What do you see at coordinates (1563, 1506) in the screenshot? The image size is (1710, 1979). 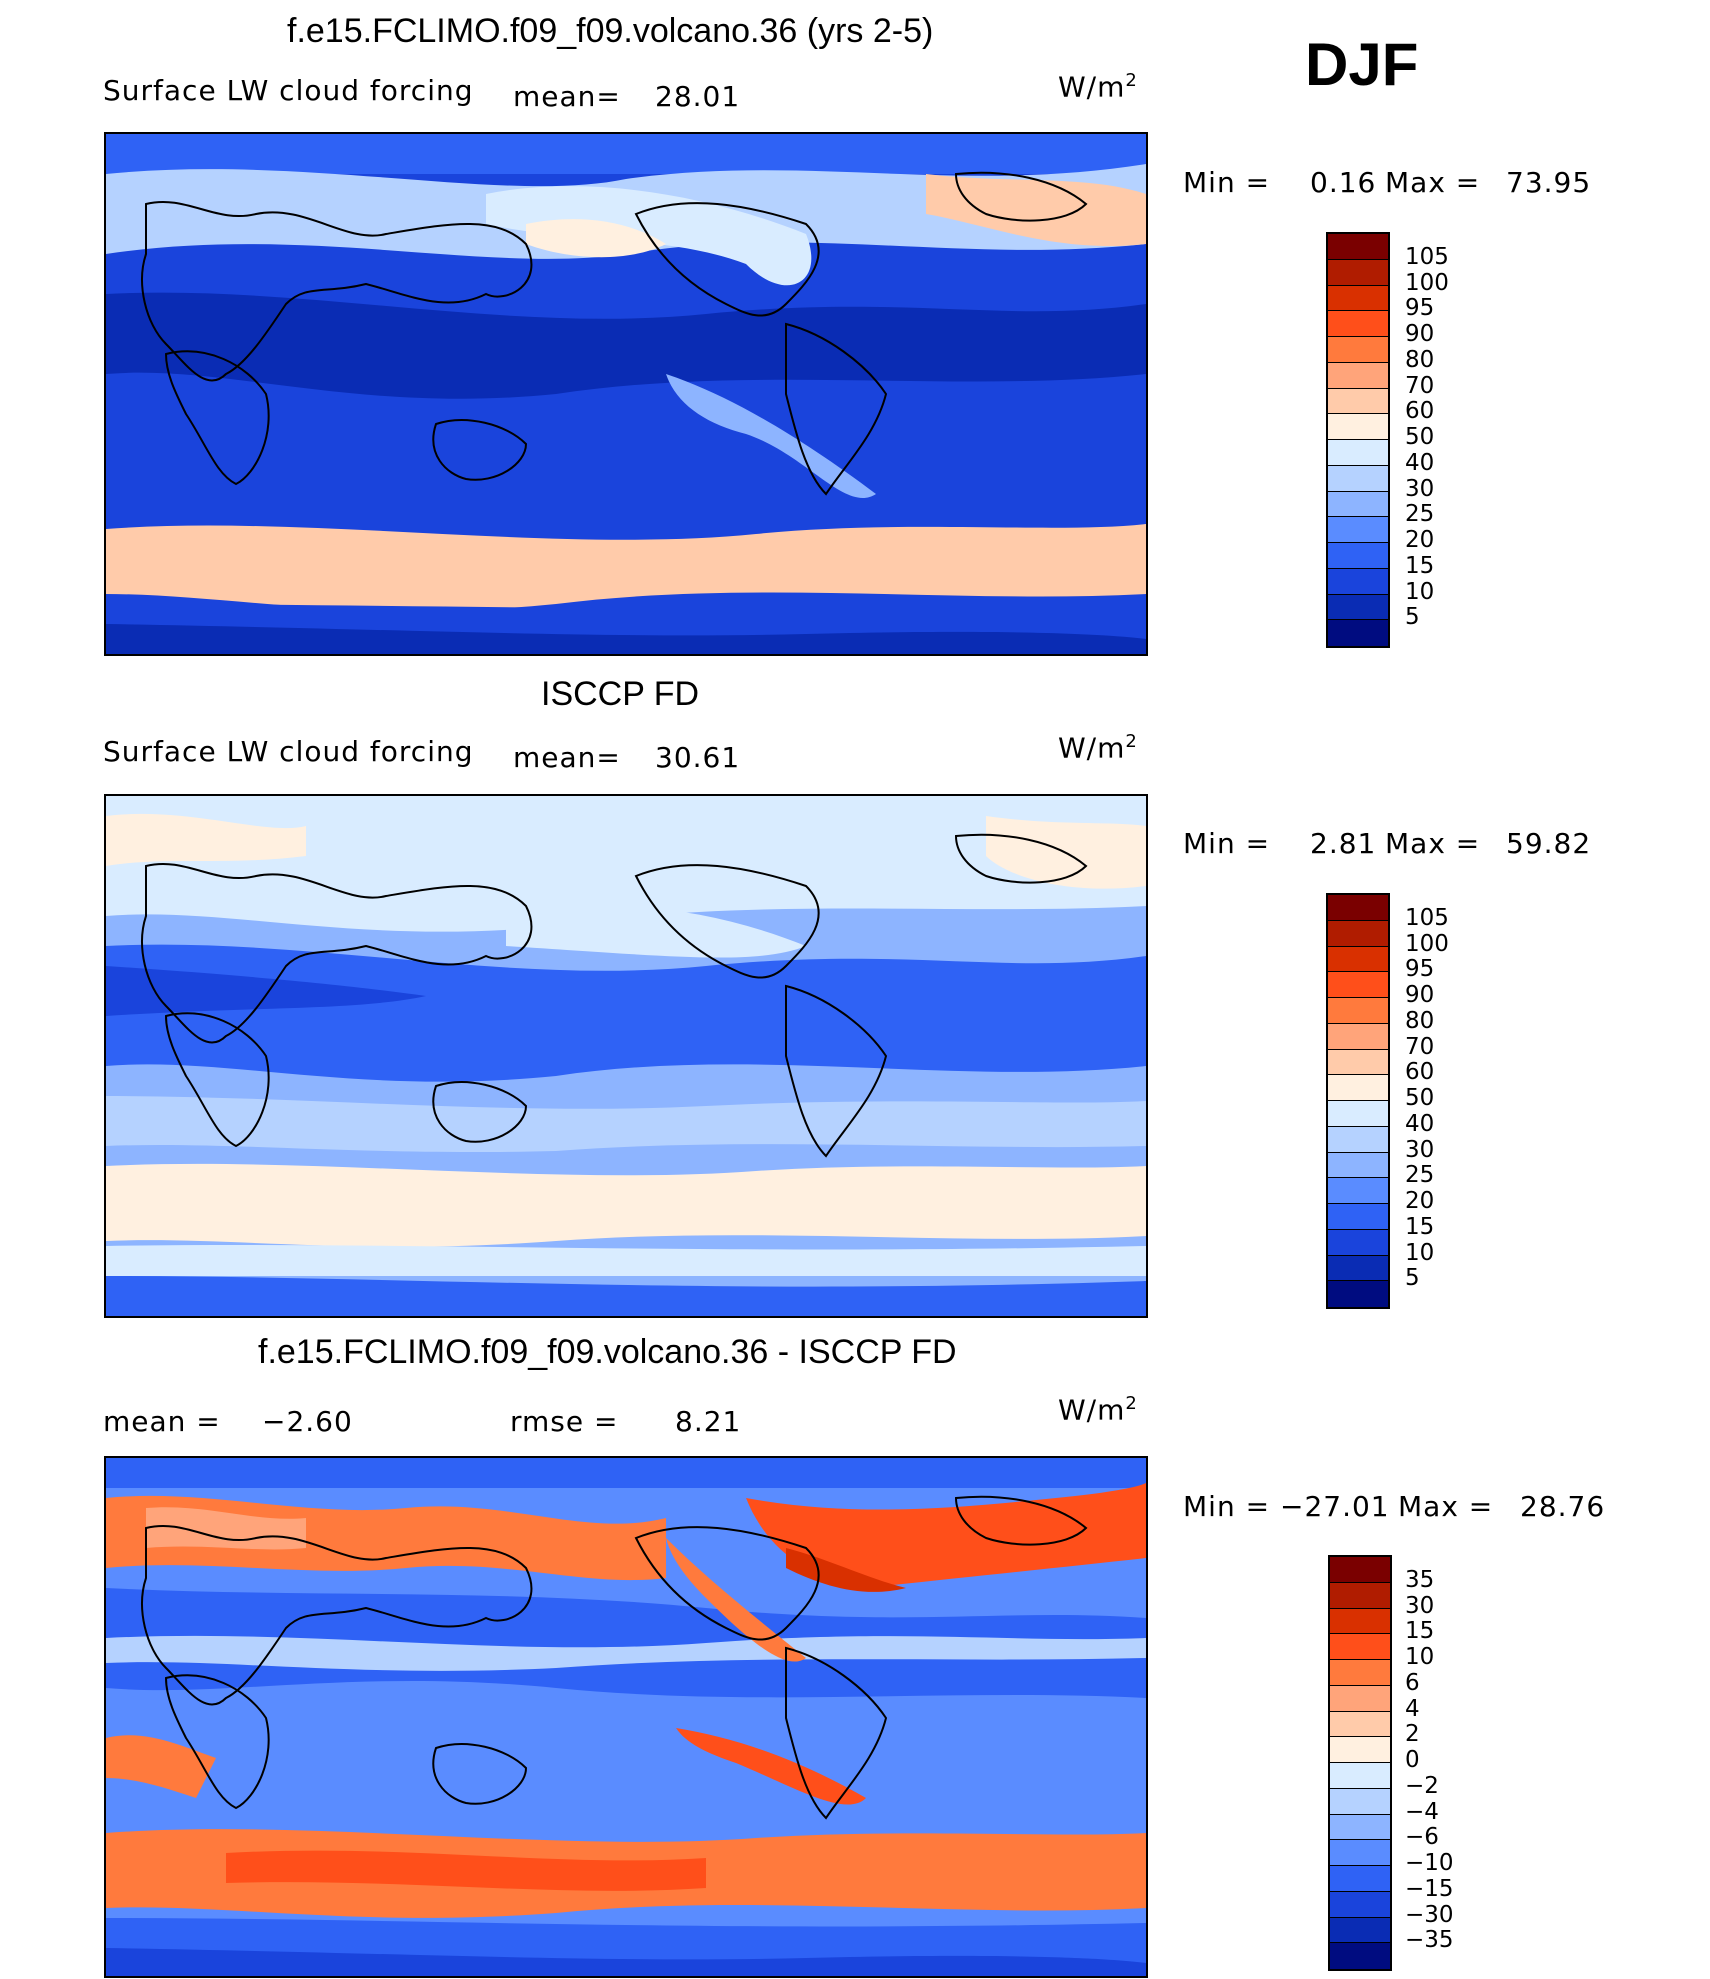 I see `panel3-max-value: 28.76` at bounding box center [1563, 1506].